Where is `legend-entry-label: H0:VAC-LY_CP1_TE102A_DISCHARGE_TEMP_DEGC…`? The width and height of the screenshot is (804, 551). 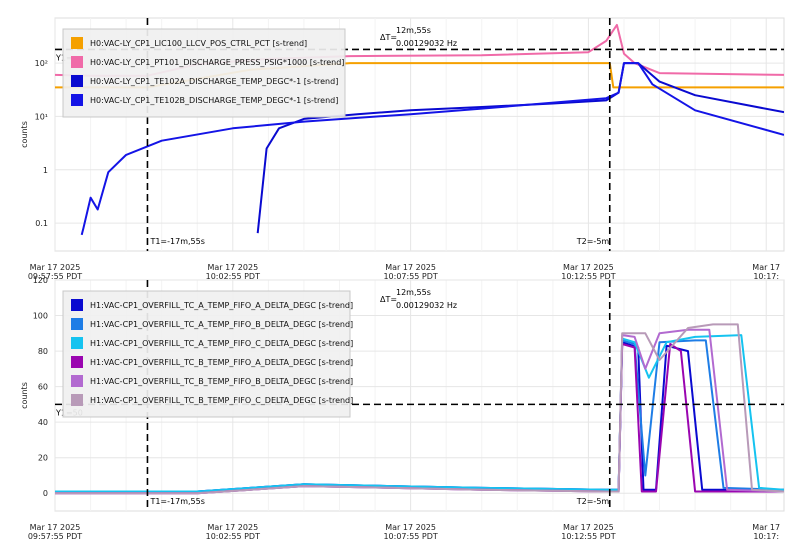
legend-entry-label: H0:VAC-LY_CP1_TE102A_DISCHARGE_TEMP_DEGC… is located at coordinates (214, 81).